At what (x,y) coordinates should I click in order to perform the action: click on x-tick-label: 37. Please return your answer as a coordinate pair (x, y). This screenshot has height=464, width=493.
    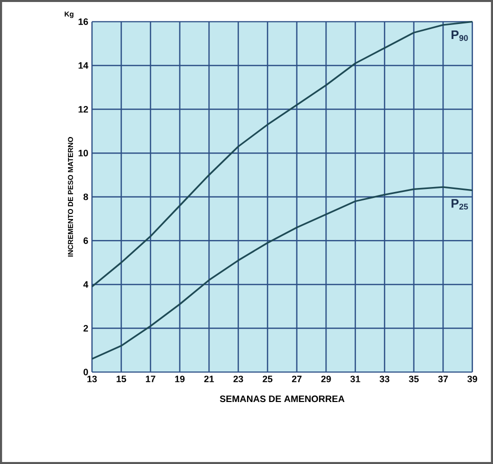
    Looking at the image, I should click on (443, 379).